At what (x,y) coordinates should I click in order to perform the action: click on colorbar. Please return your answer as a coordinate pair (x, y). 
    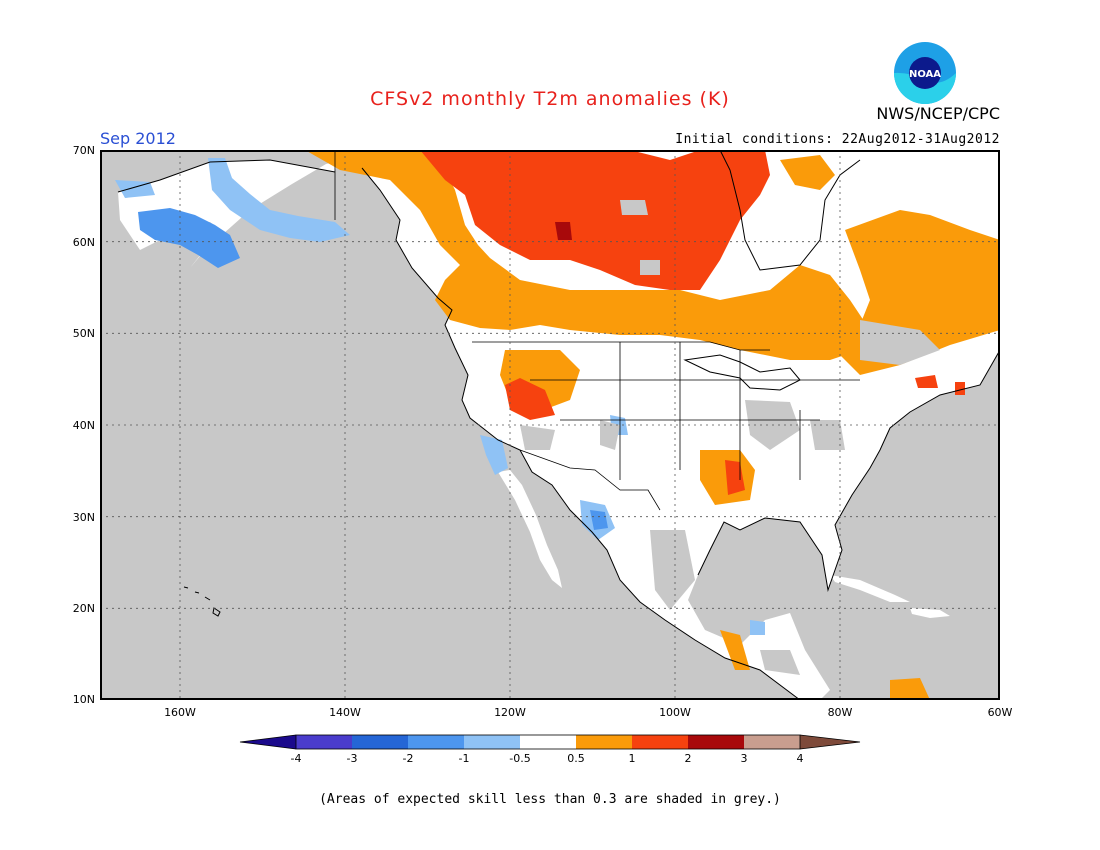
    Looking at the image, I should click on (550, 742).